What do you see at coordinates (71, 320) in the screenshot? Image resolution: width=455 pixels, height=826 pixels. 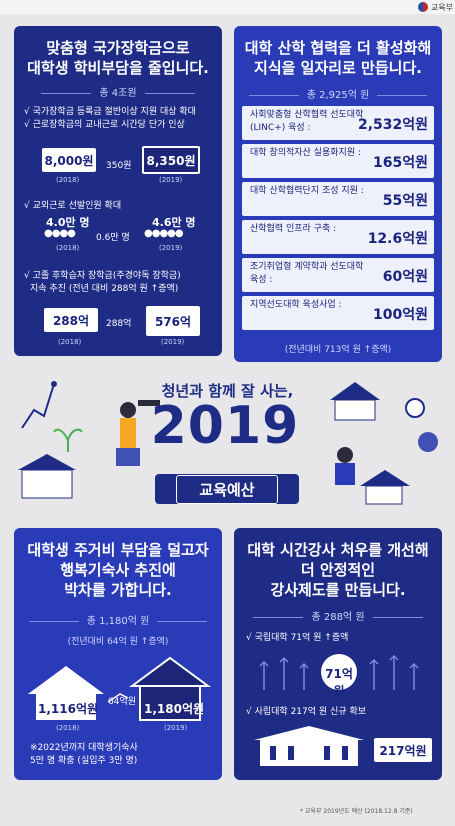 I see `fund-2018-box: 288억` at bounding box center [71, 320].